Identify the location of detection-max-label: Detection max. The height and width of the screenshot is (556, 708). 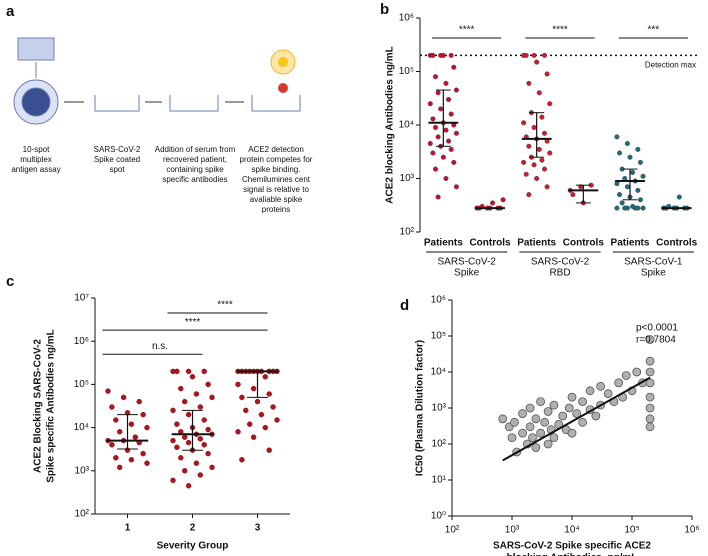
(670, 65).